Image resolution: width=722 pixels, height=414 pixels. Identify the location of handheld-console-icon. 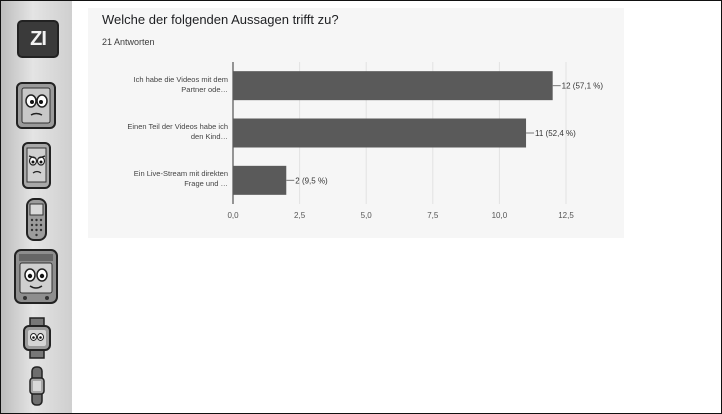
(36, 276).